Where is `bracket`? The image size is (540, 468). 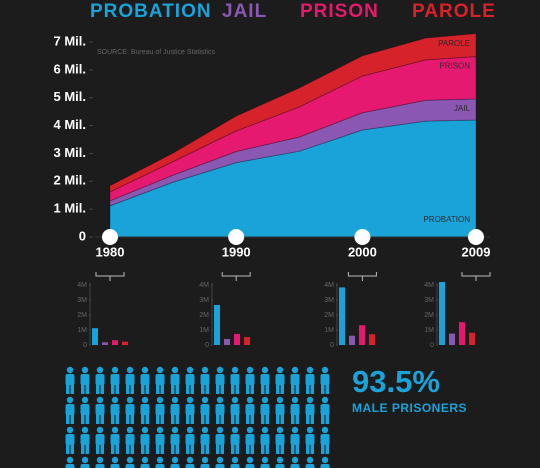
bracket is located at coordinates (476, 276).